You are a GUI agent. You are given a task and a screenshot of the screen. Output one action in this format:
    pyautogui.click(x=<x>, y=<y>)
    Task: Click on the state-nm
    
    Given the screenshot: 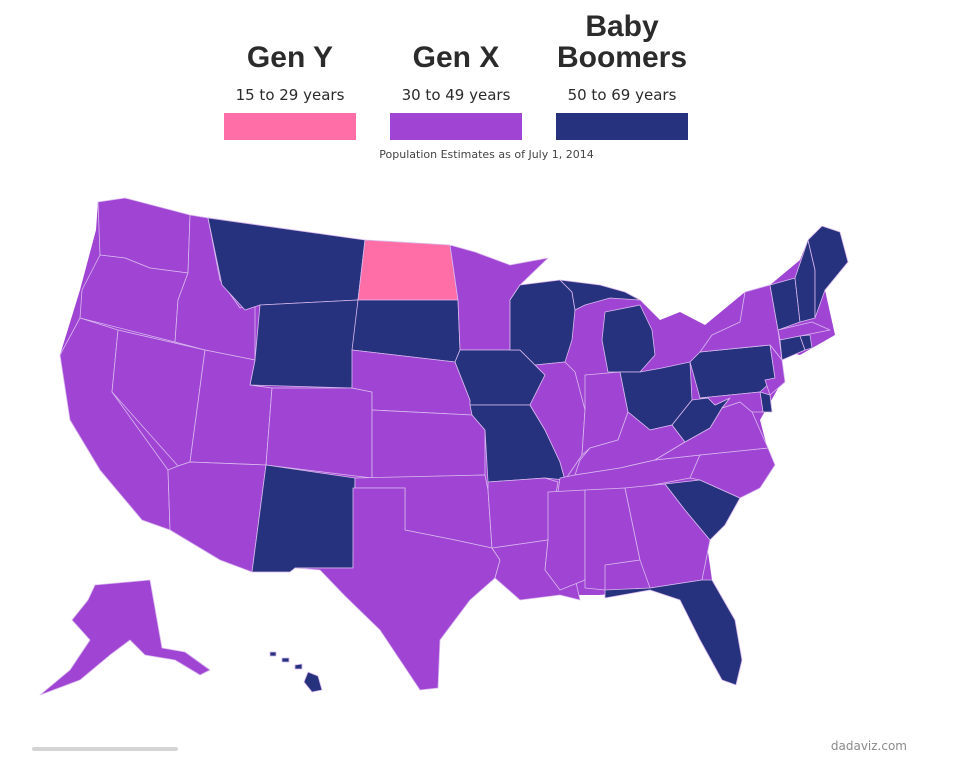 What is the action you would take?
    pyautogui.click(x=303, y=518)
    